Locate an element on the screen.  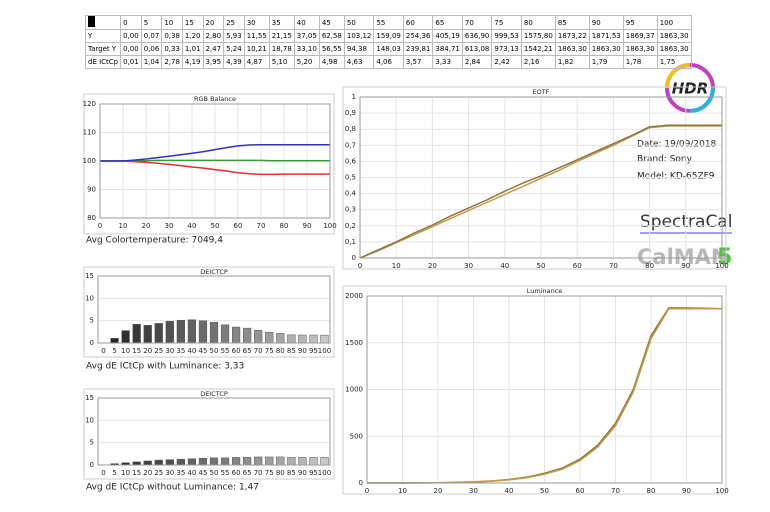
table-cell: 33,10 is located at coordinates (306, 49).